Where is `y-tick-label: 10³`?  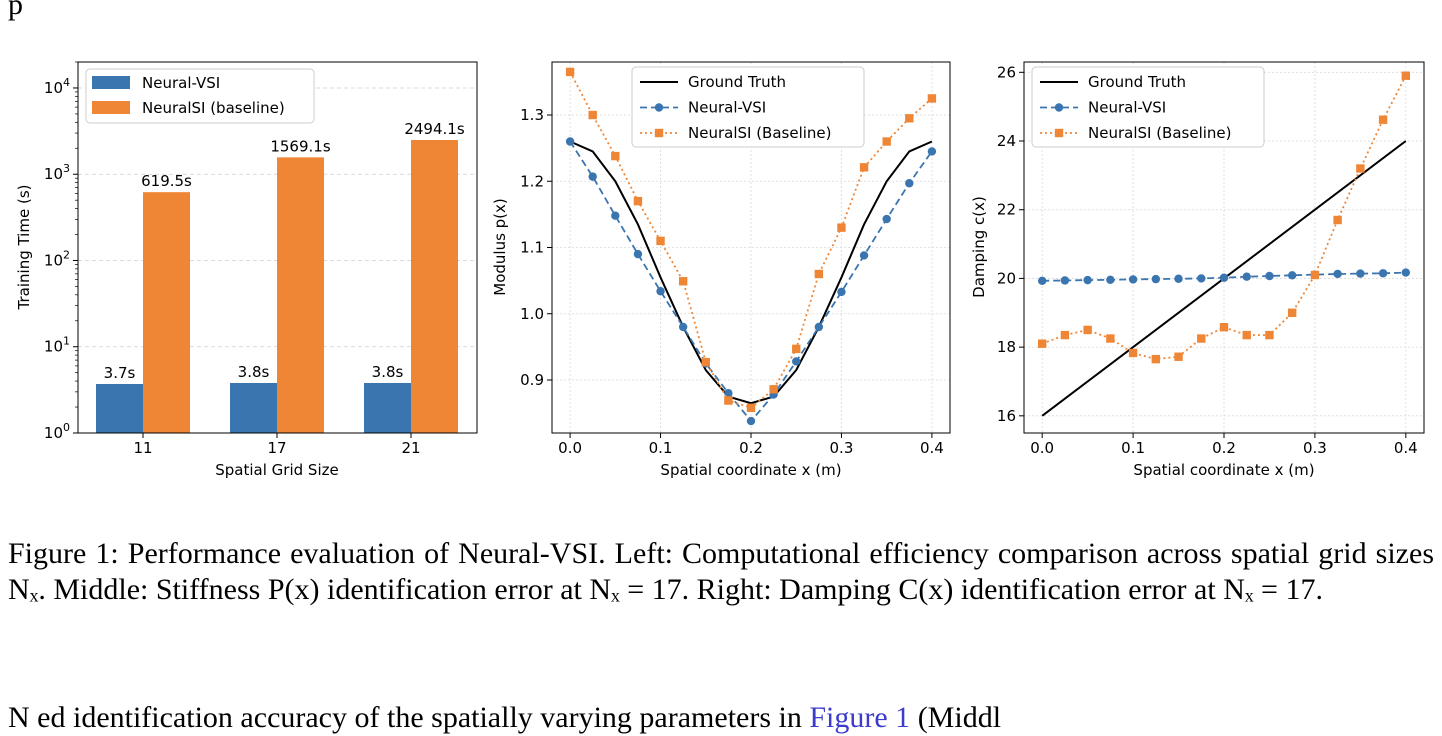
y-tick-label: 10³ is located at coordinates (57, 172).